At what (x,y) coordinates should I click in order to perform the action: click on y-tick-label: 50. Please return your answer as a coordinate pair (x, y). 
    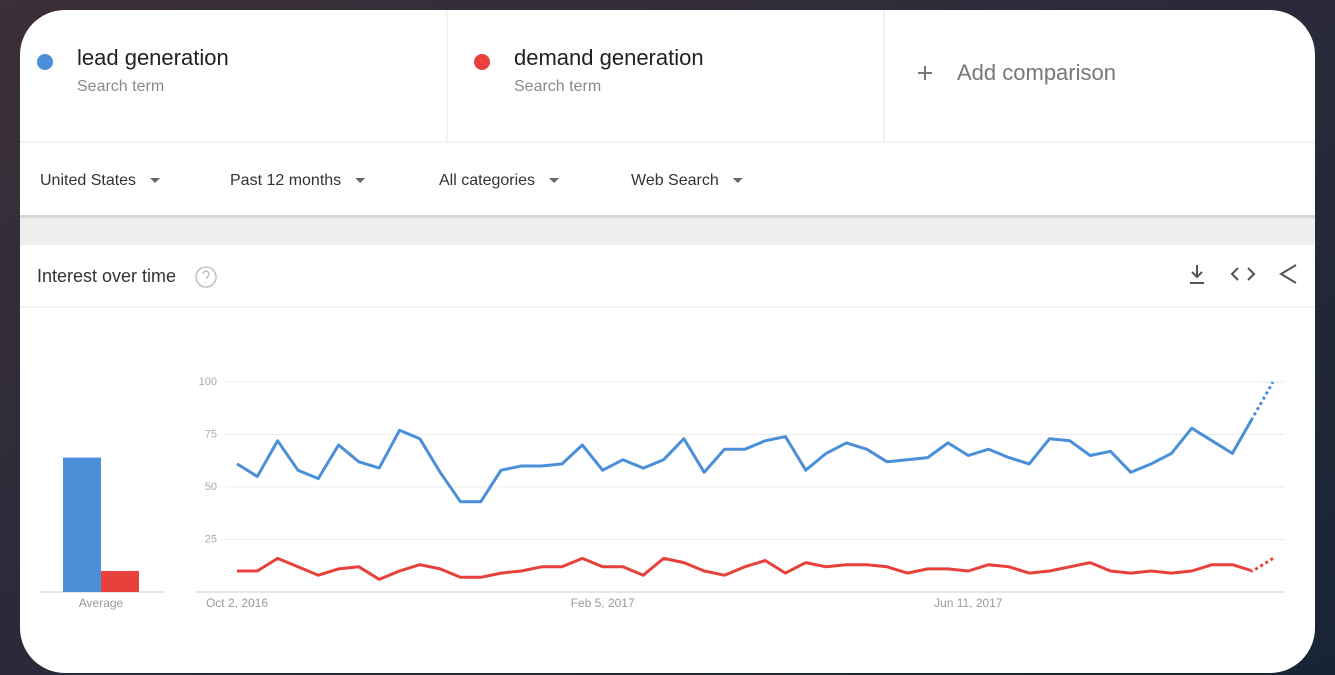
    Looking at the image, I should click on (211, 487).